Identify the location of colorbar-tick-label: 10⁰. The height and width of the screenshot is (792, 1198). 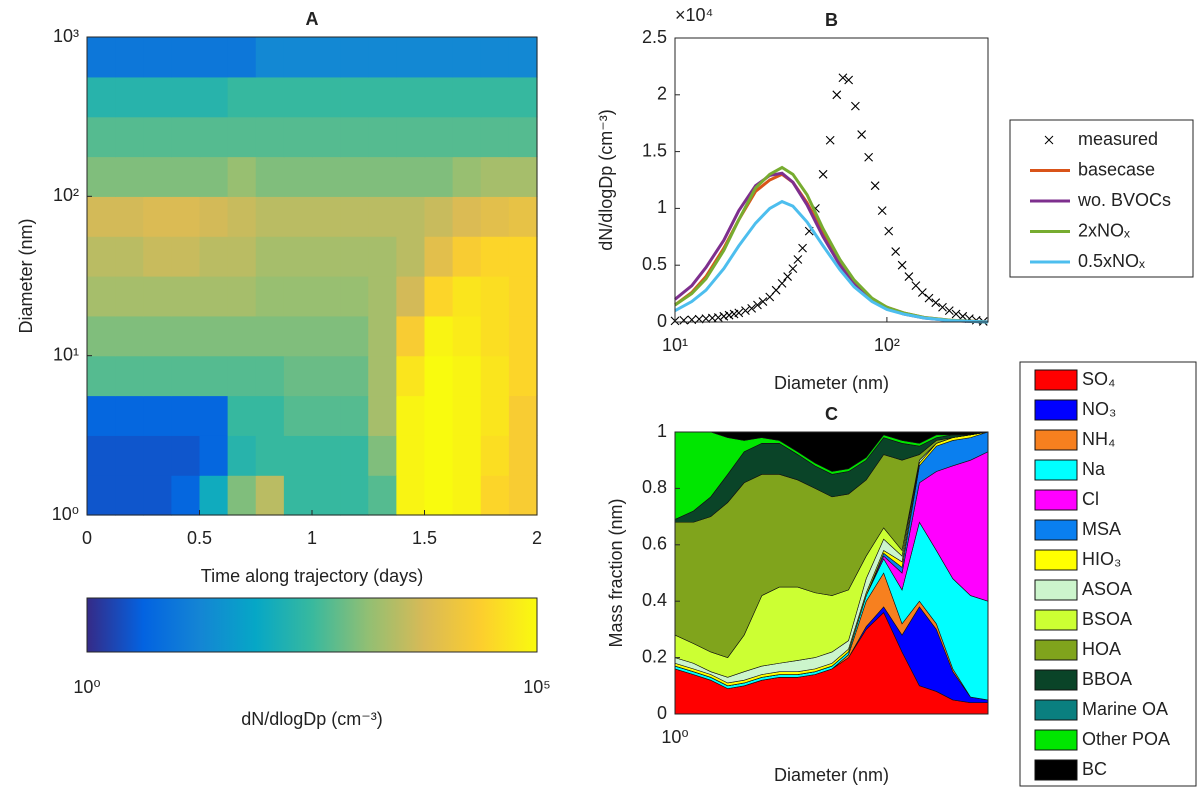
(86, 687).